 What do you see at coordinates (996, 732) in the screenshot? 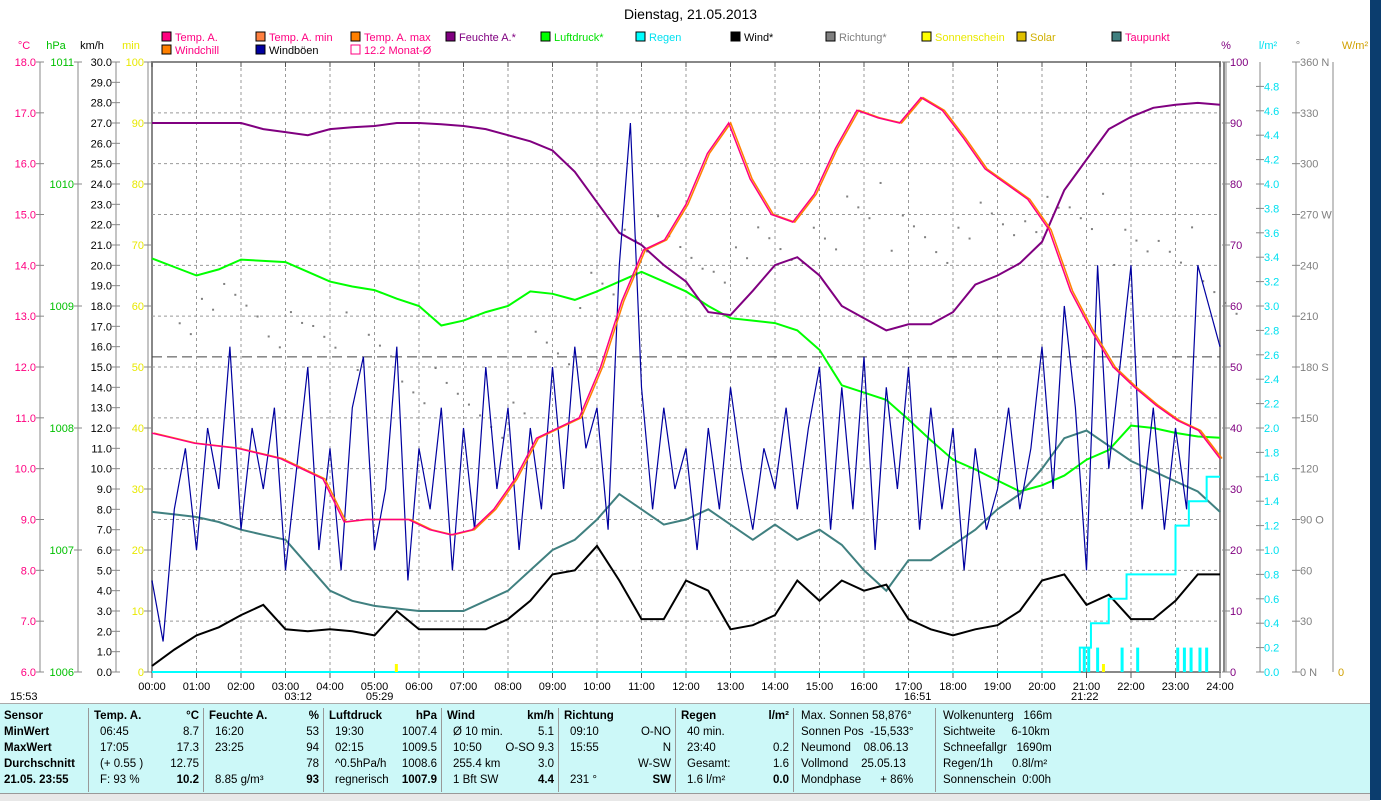
I see `stats-misc-item: Sichtweite 6-10km` at bounding box center [996, 732].